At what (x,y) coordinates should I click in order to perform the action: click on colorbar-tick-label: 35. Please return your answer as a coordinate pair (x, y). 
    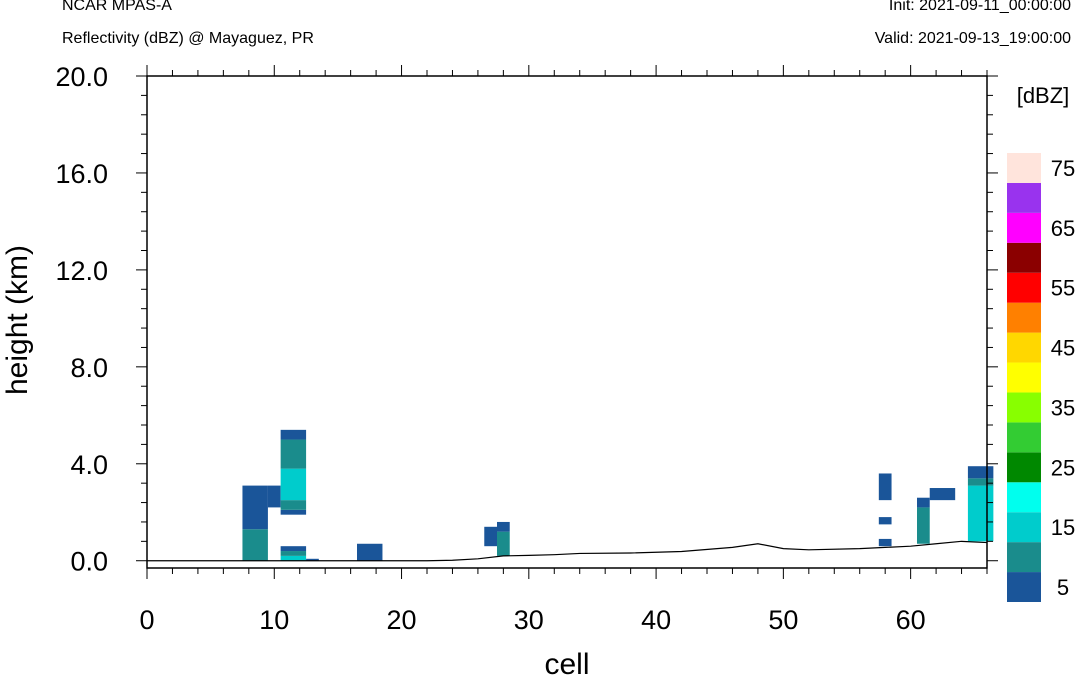
    Looking at the image, I should click on (1063, 407).